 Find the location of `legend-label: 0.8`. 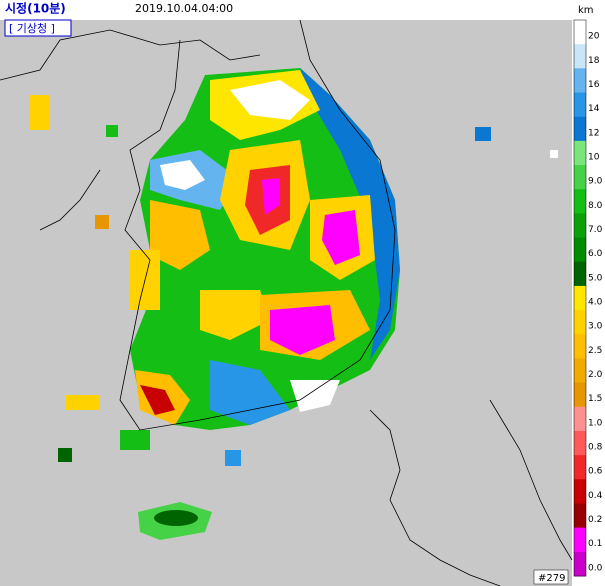

legend-label: 0.8 is located at coordinates (595, 448).